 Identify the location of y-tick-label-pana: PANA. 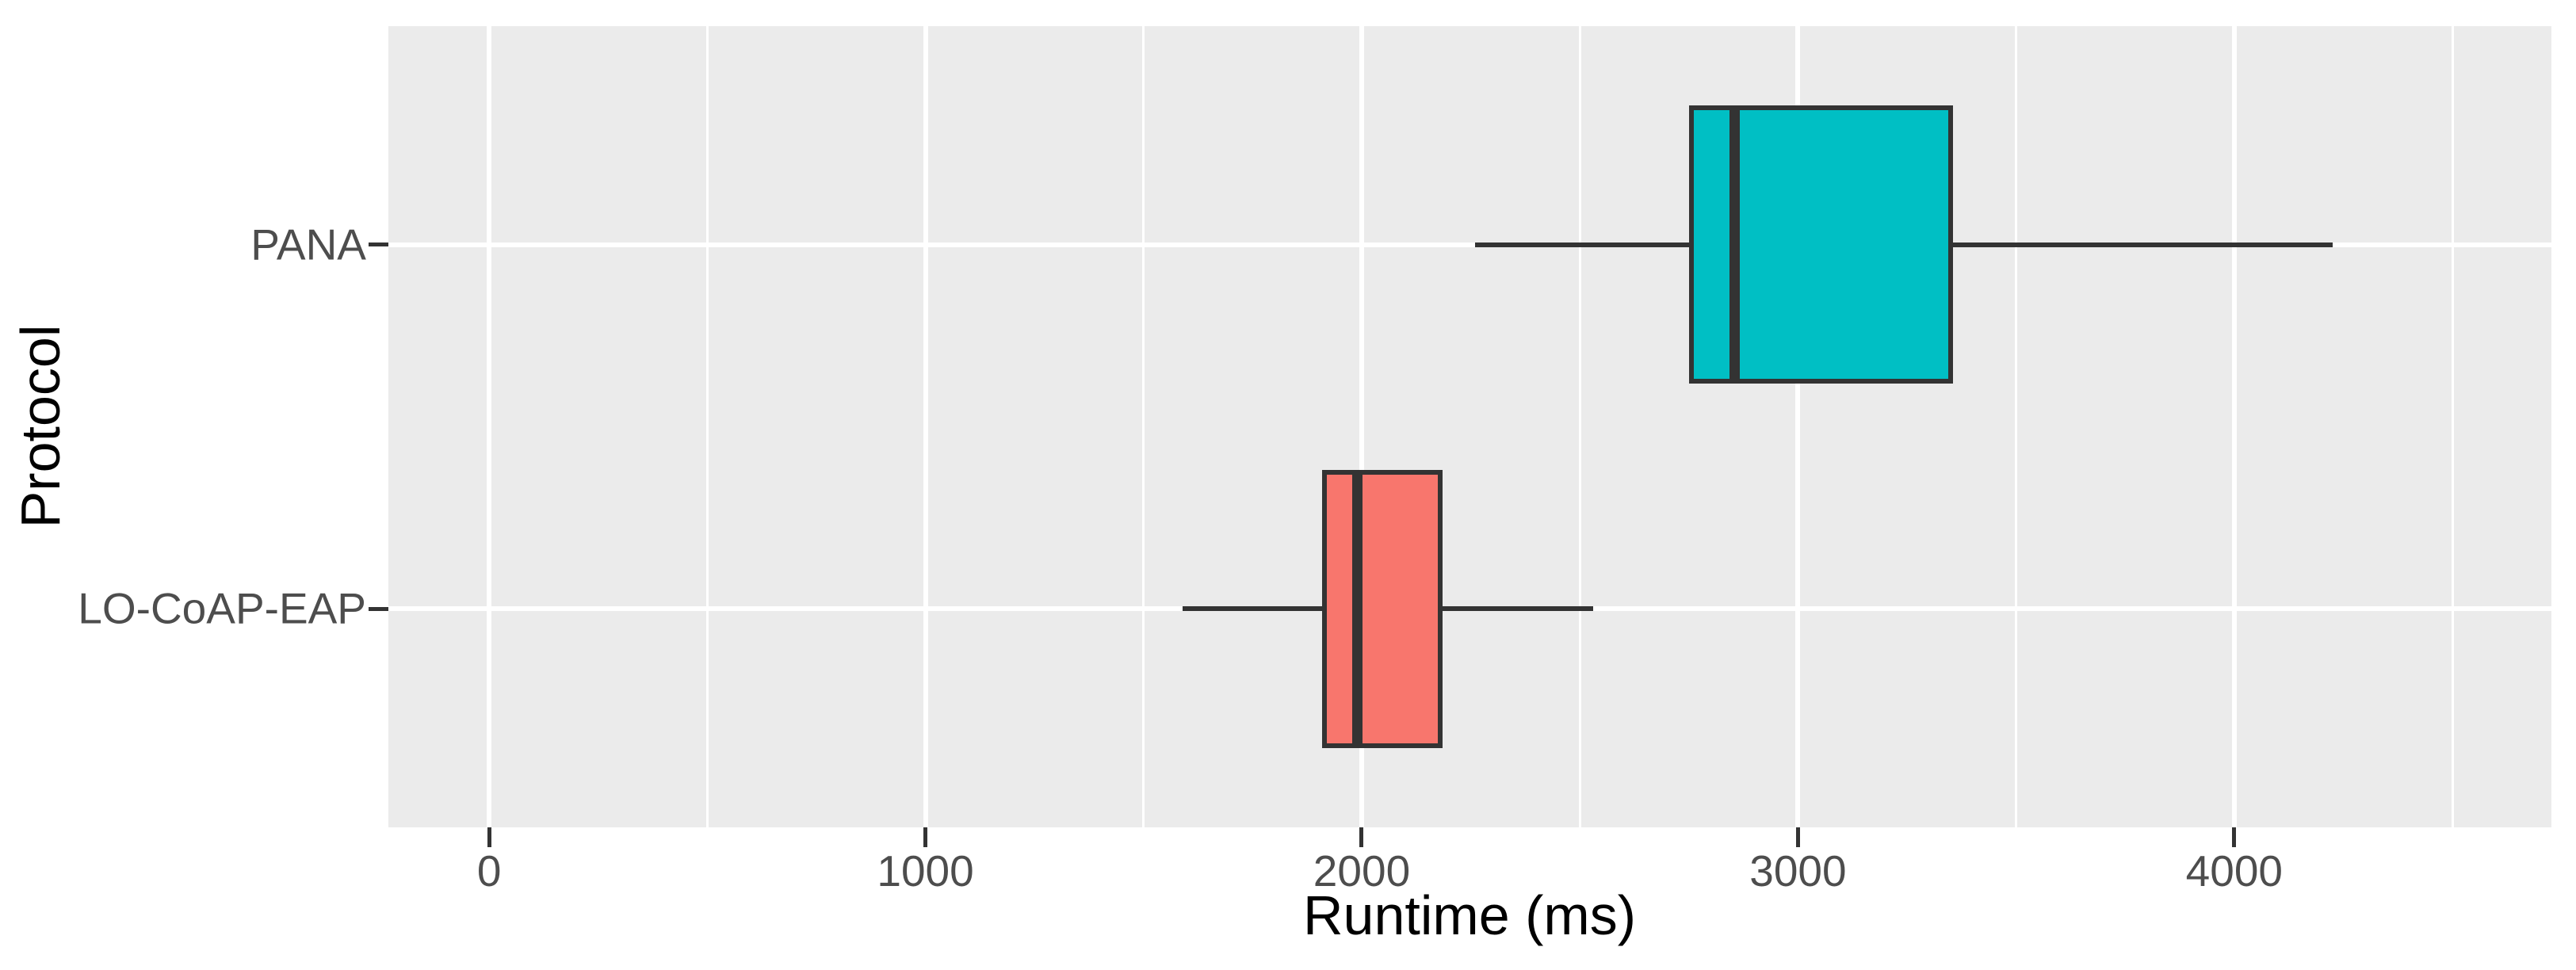
(308, 244).